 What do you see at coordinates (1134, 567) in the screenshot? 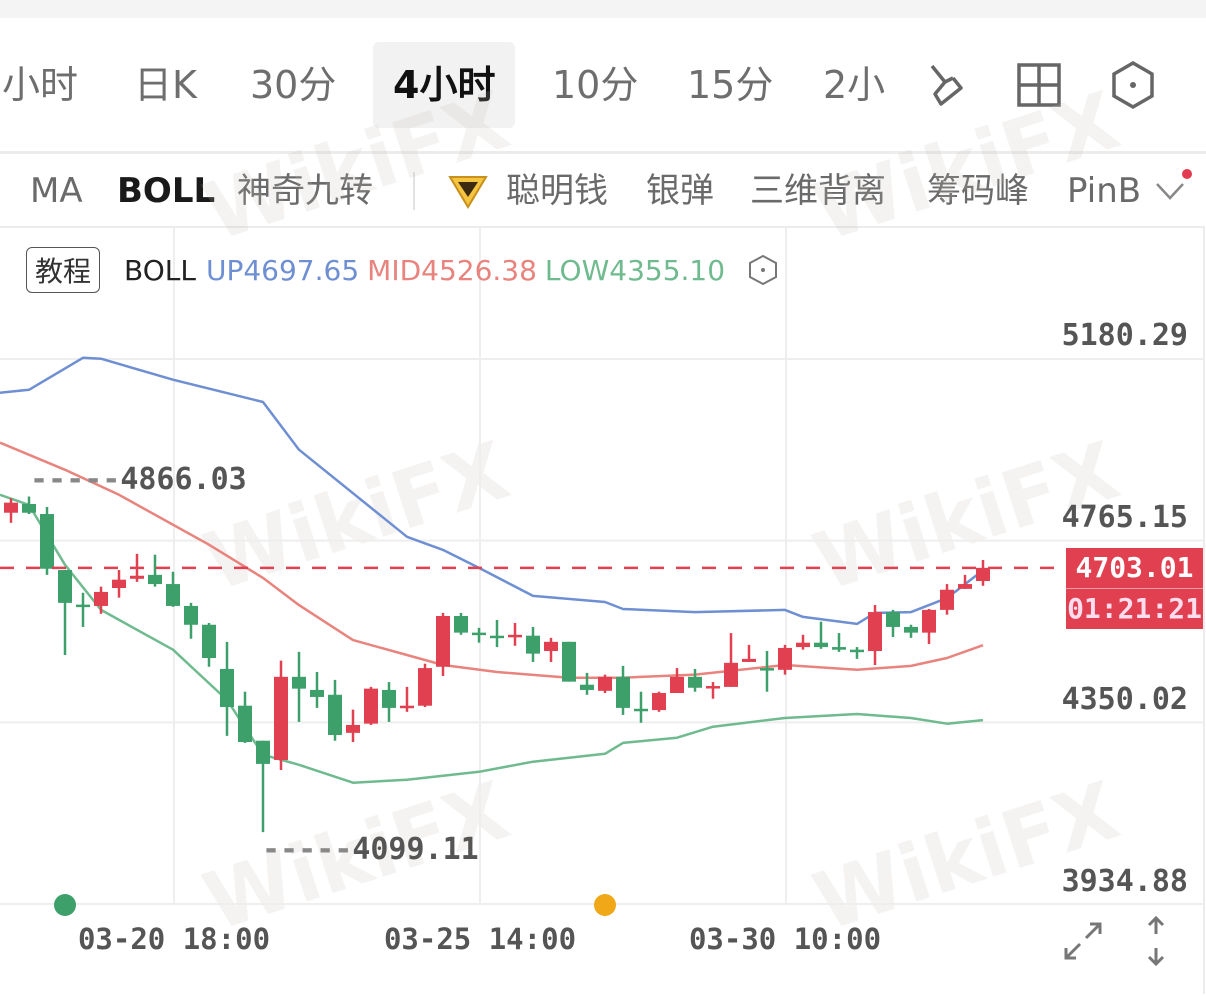
I see `last-price-value: 4703.01` at bounding box center [1134, 567].